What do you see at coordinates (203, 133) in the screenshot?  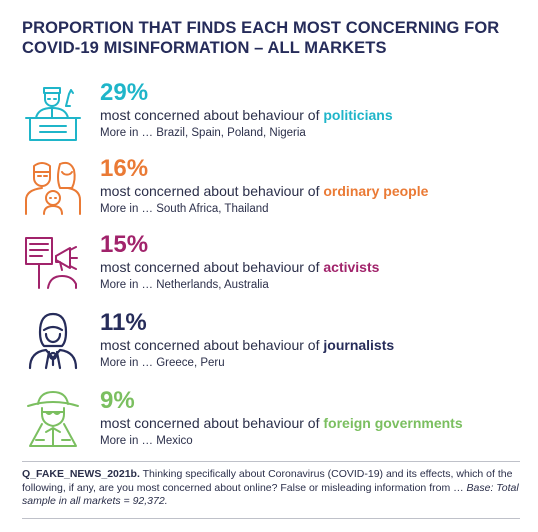 I see `more-in-countries: More in … Brazil, Spain, Poland, Nigeria` at bounding box center [203, 133].